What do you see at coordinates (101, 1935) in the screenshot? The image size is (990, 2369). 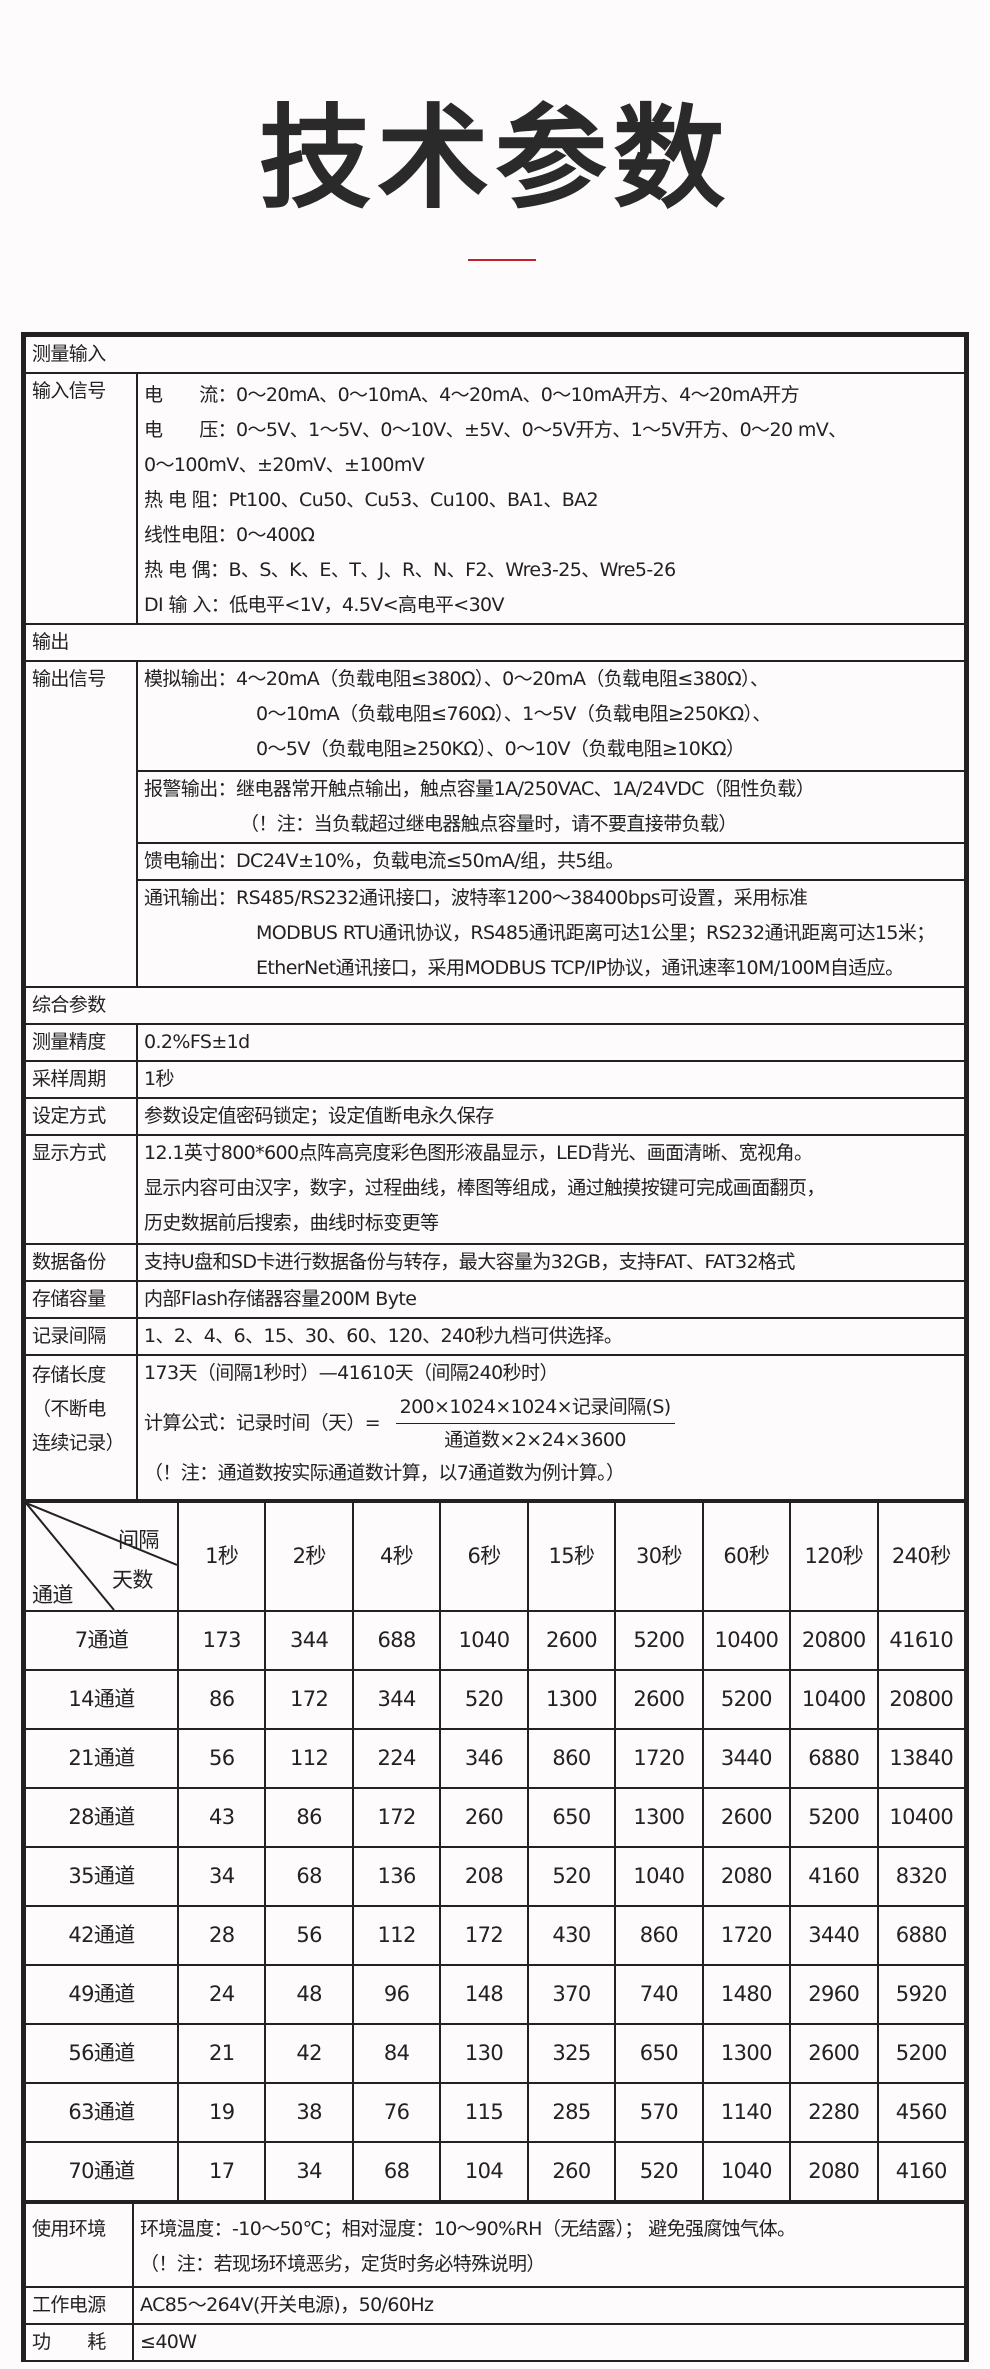 I see `channel-label: 42通道` at bounding box center [101, 1935].